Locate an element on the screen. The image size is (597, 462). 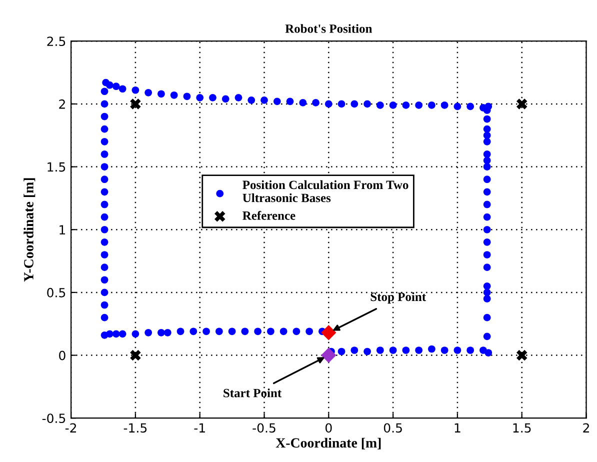
x-axis-title: X-Coordinate [m] is located at coordinates (328, 444).